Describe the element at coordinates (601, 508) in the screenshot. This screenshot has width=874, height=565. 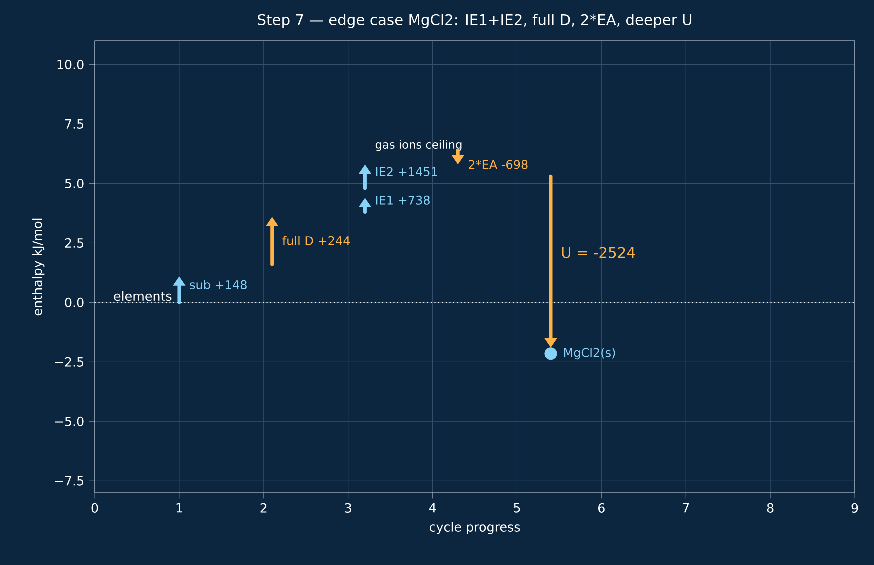
I see `x-tick-label: 6` at that location.